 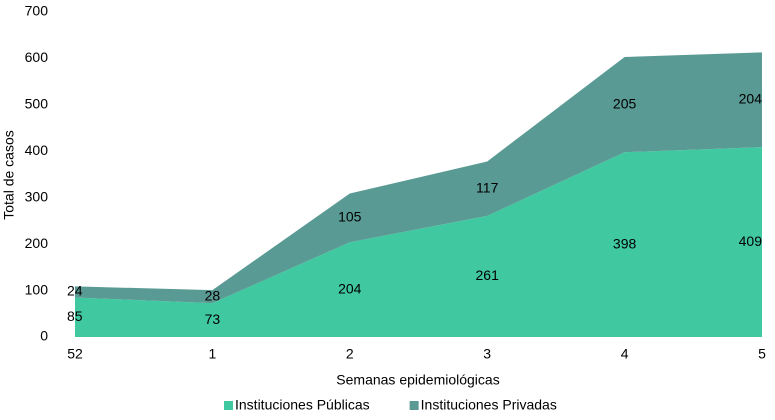 What do you see at coordinates (213, 295) in the screenshot?
I see `data-label: 28` at bounding box center [213, 295].